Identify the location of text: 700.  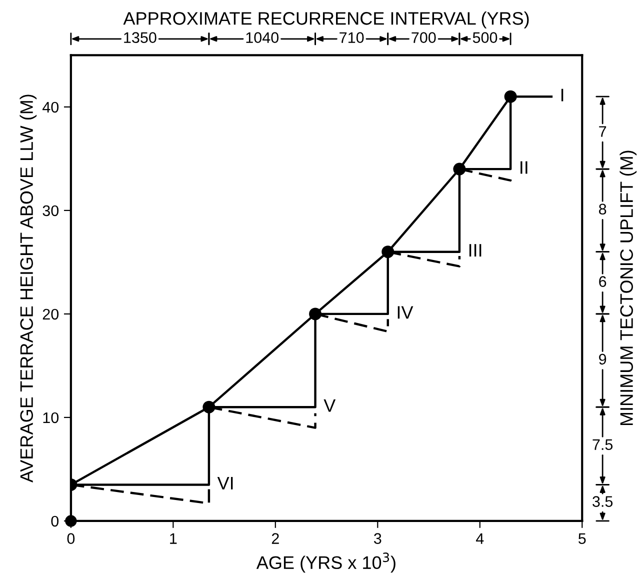
(424, 37).